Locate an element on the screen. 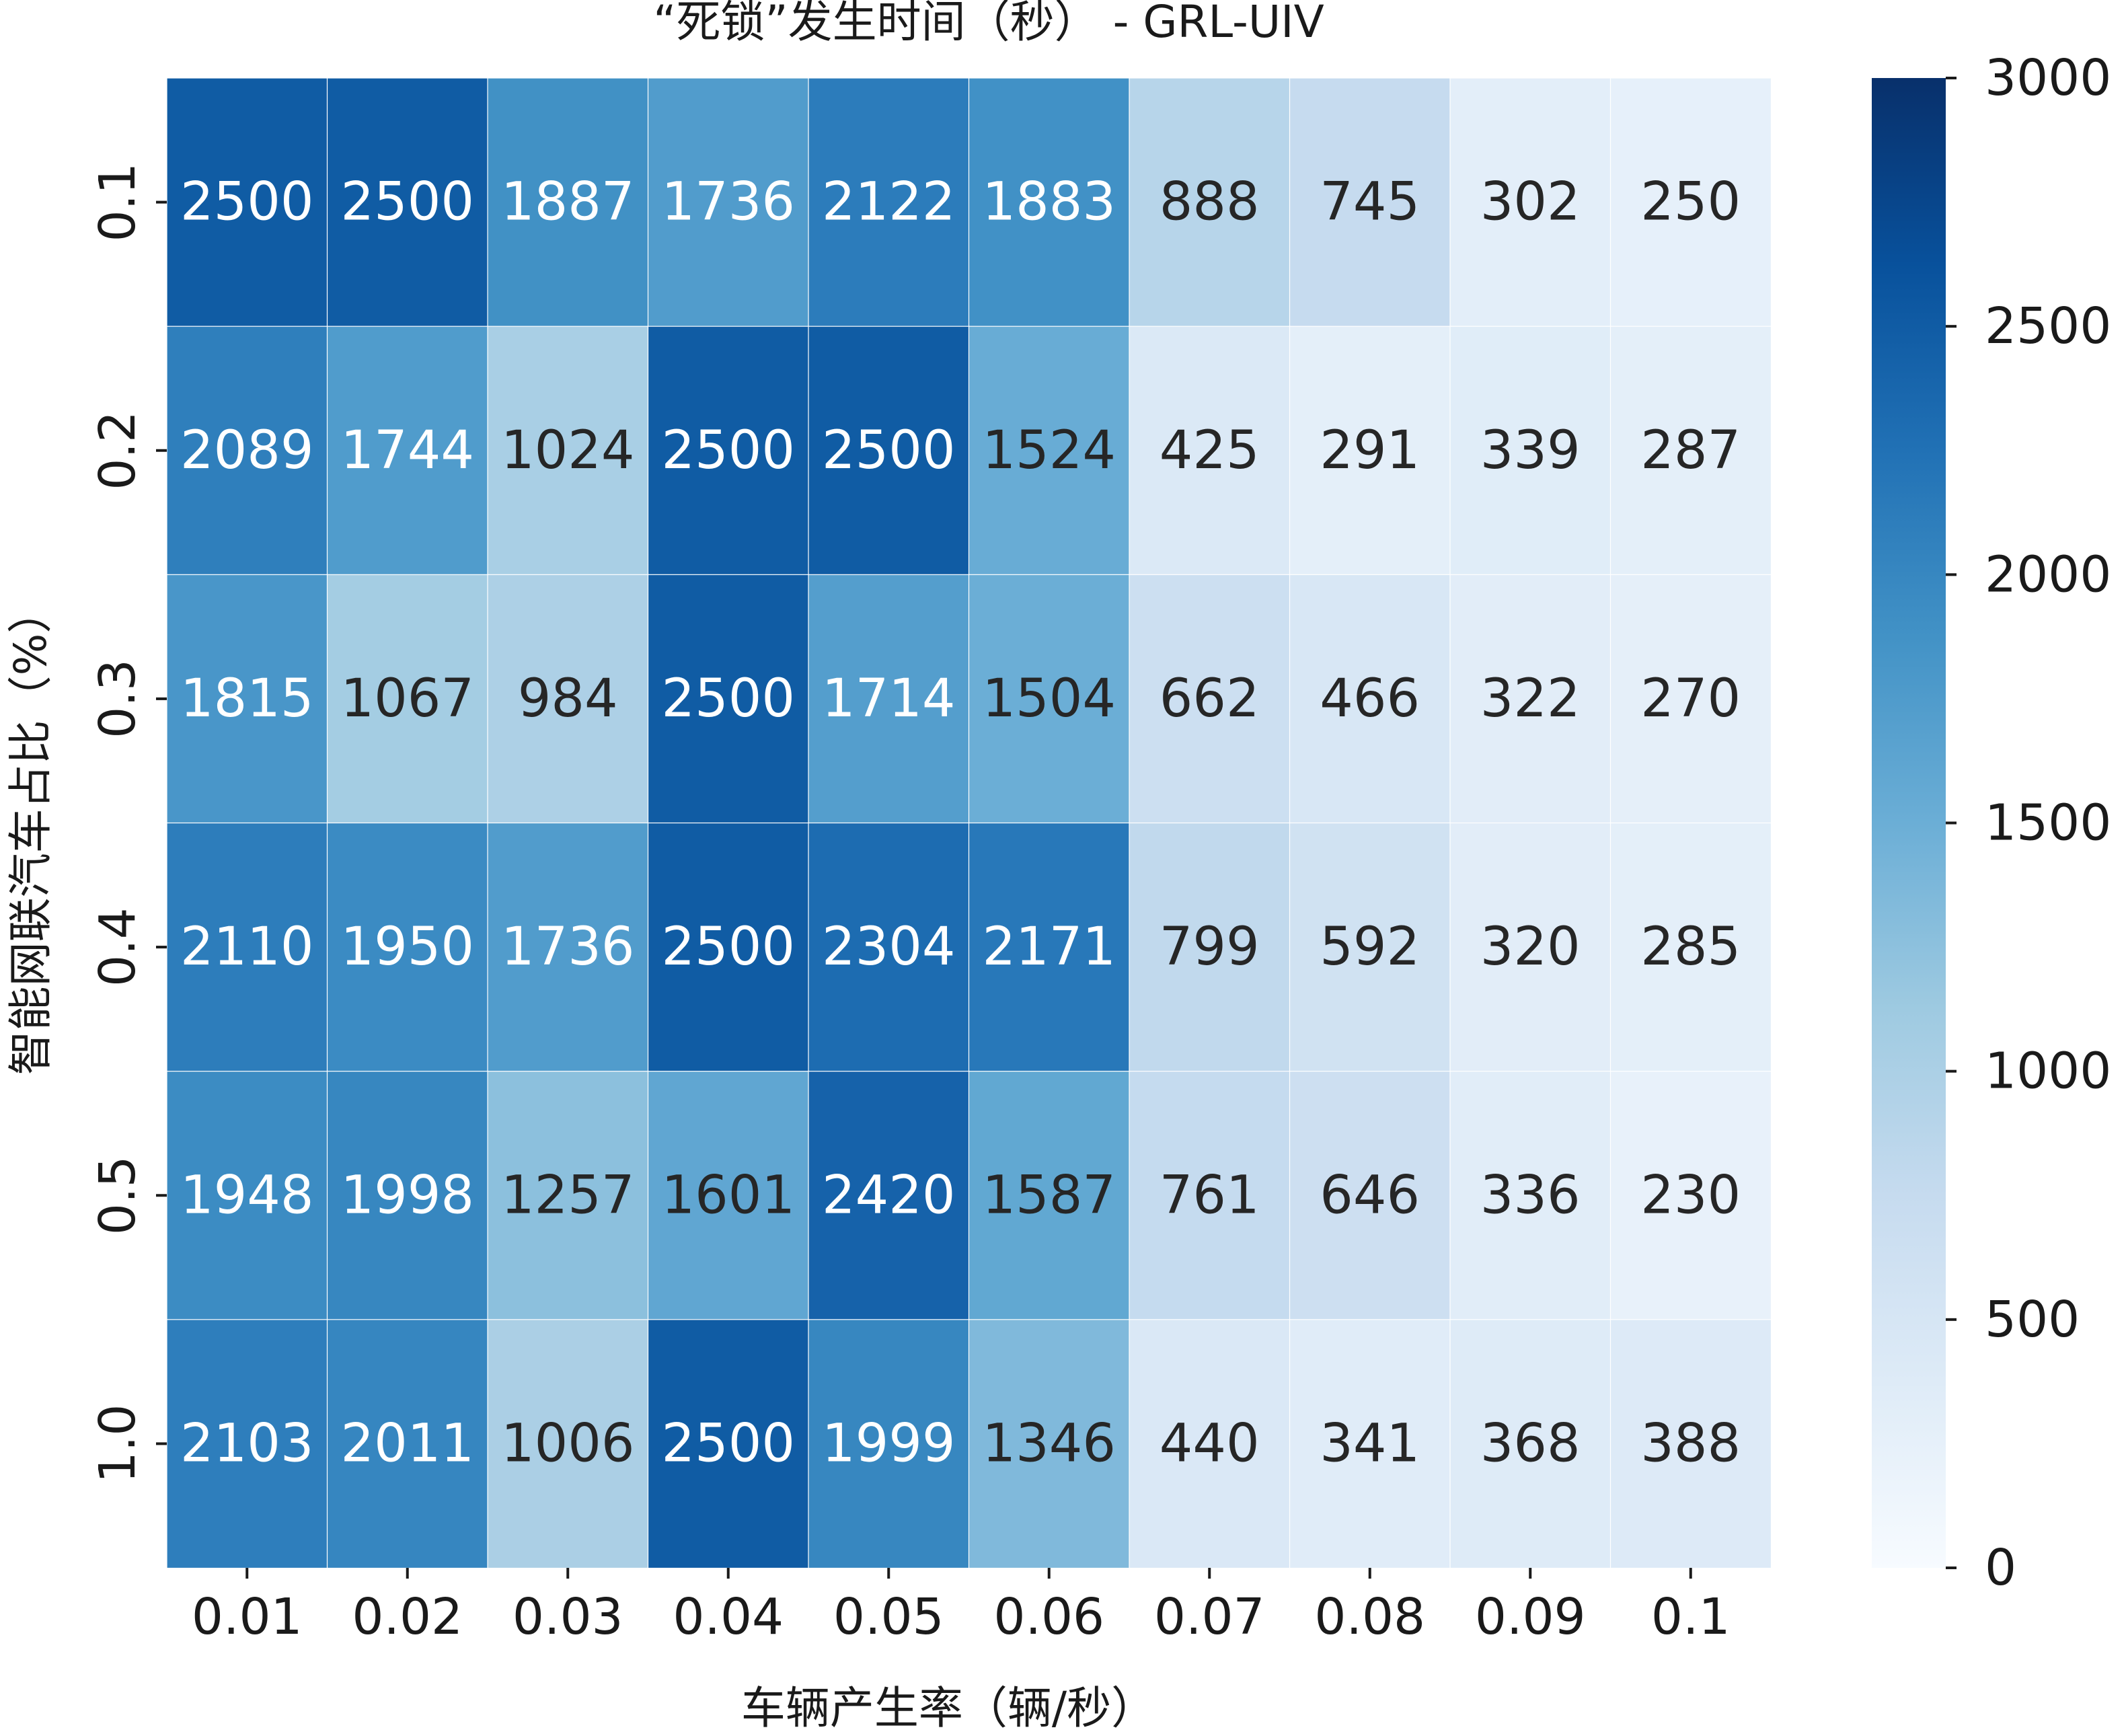 Image resolution: width=2126 pixels, height=1736 pixels. cell-value-label: 2171 is located at coordinates (1049, 947).